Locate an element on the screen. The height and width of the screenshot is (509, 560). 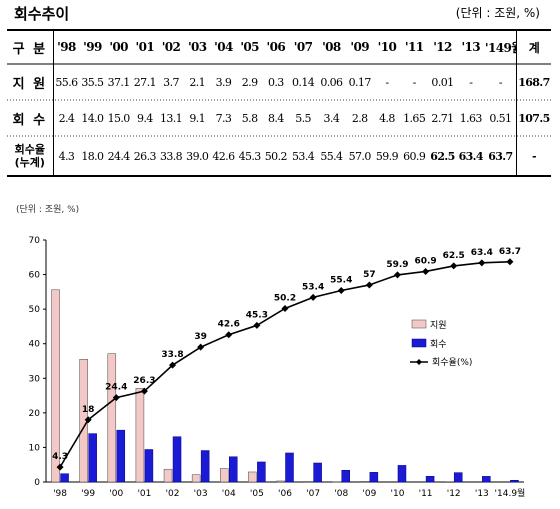
table-cell: 14.0 is located at coordinates (92, 118).